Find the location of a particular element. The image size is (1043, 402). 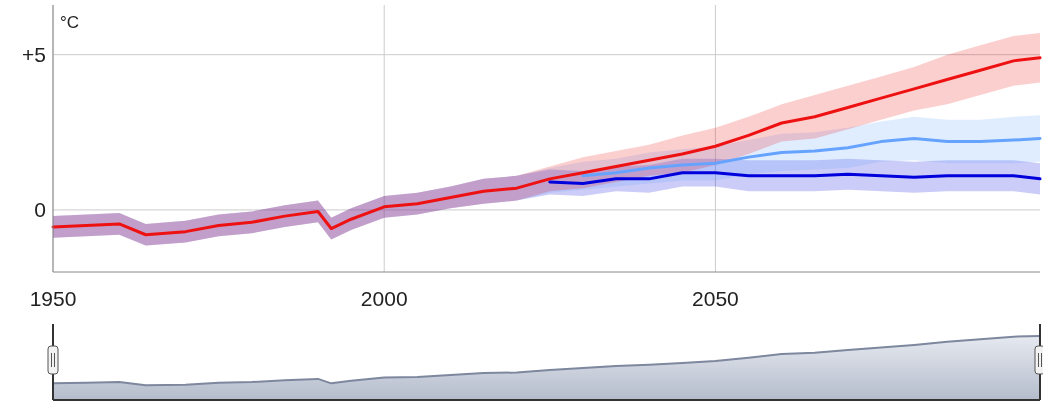

y-tick-label: 0 is located at coordinates (40, 210).